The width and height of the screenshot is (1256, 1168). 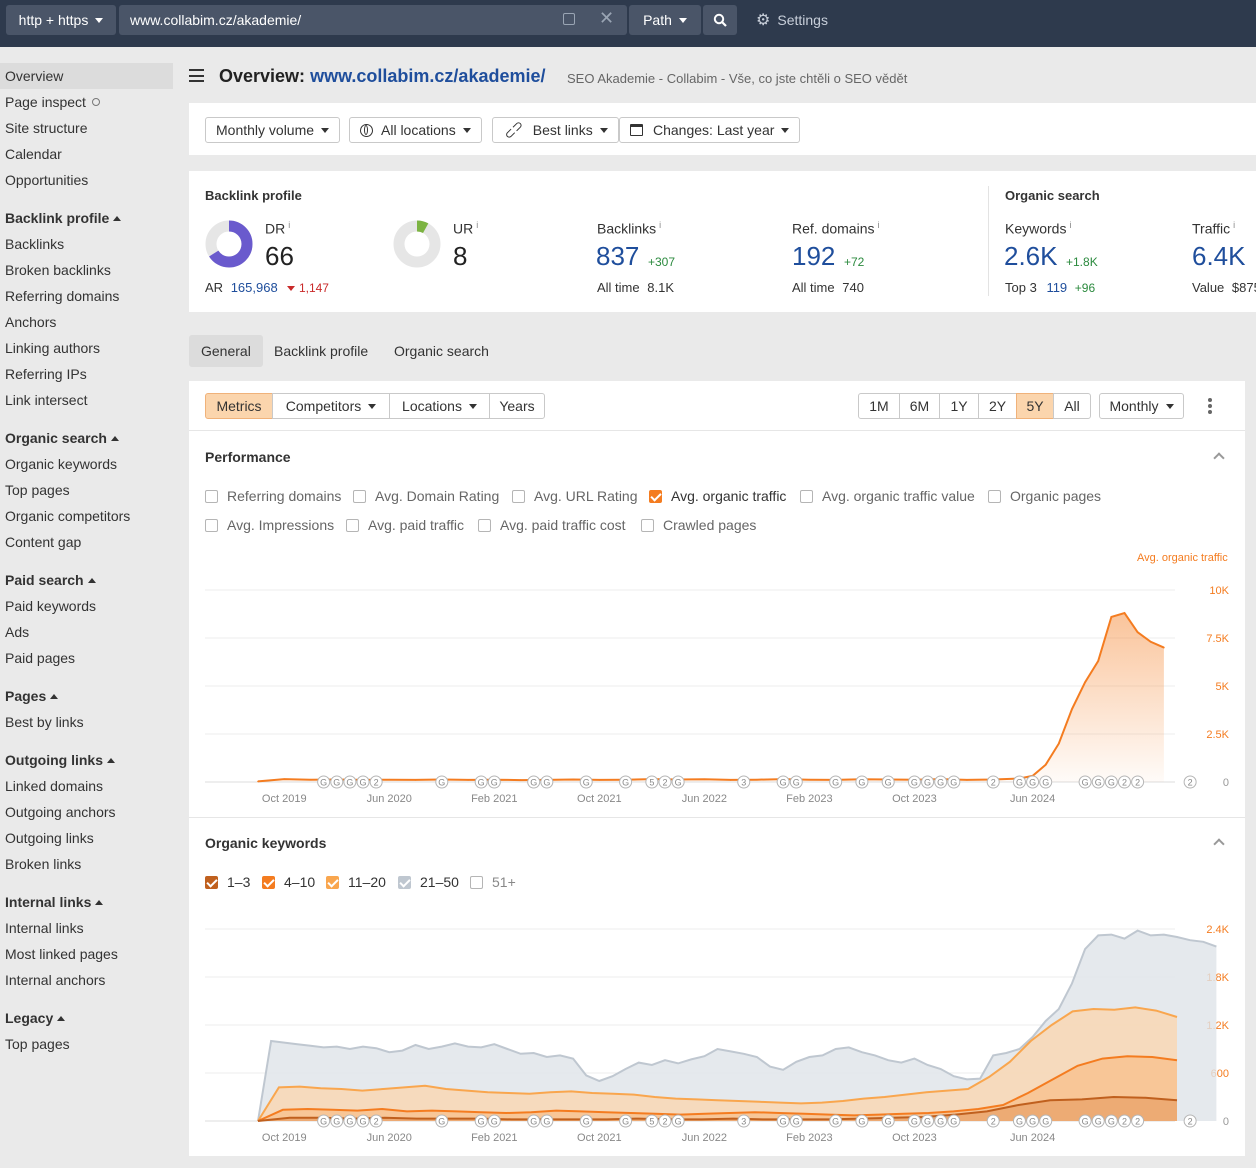 I want to click on page-title-url: www.collabim.cz/akademie/, so click(x=428, y=76).